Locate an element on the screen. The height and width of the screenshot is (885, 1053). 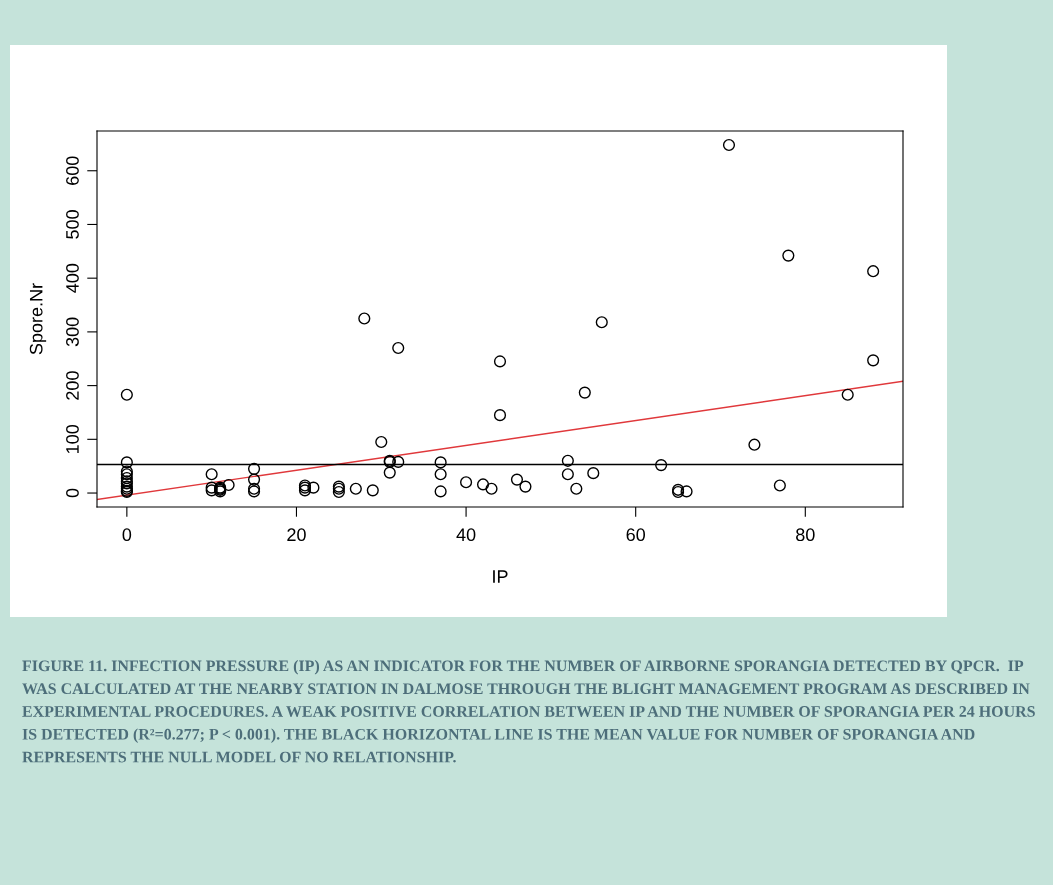
x-tick-label: 40 is located at coordinates (466, 535).